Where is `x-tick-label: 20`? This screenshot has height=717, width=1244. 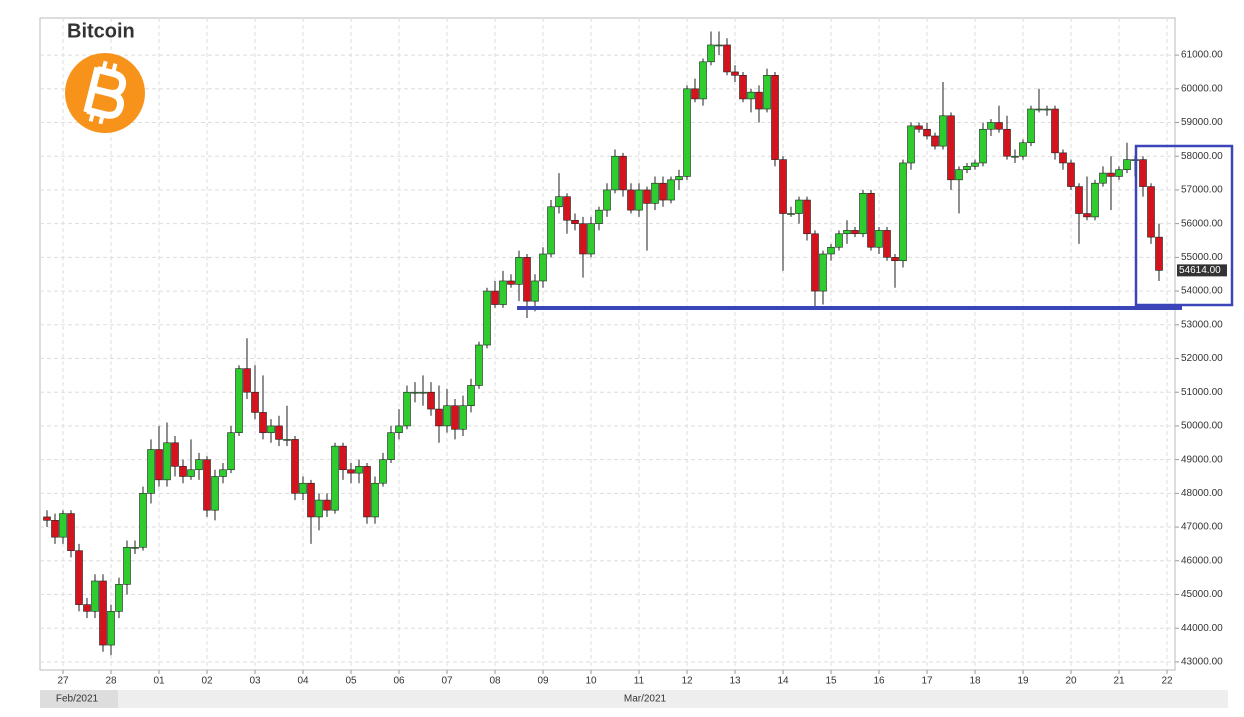 x-tick-label: 20 is located at coordinates (1071, 681).